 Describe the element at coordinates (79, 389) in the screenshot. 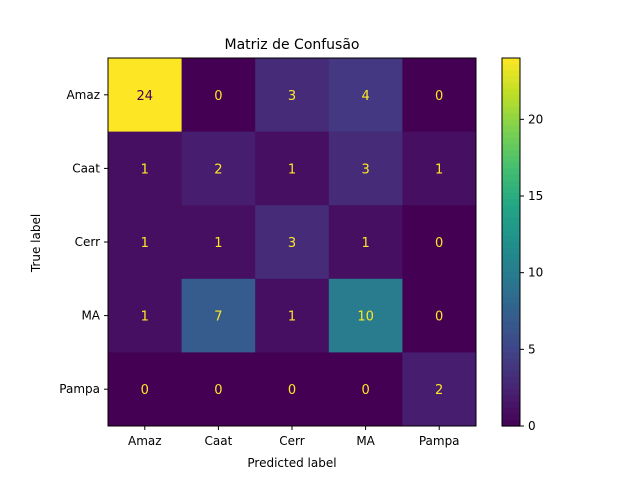

I see `y-tick-label: Pampa` at that location.